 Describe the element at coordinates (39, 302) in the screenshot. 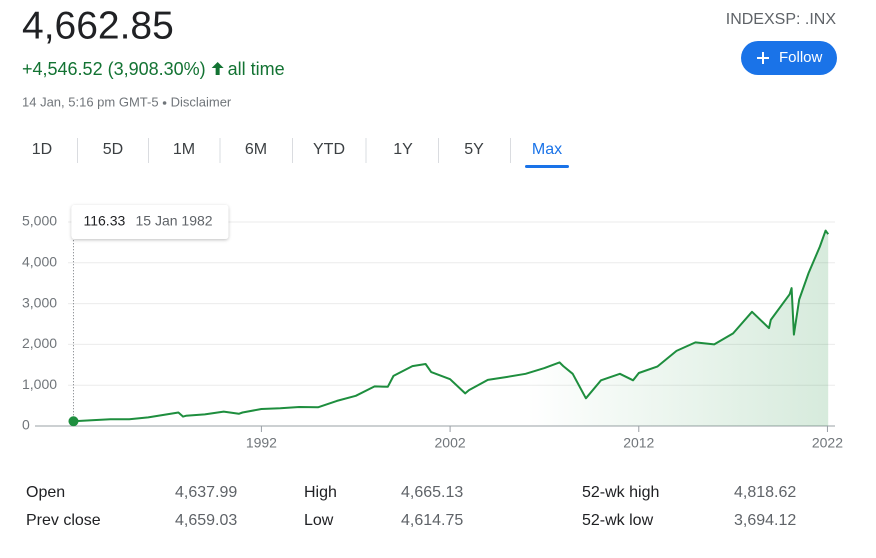

I see `y-tick-label: 3,000` at that location.